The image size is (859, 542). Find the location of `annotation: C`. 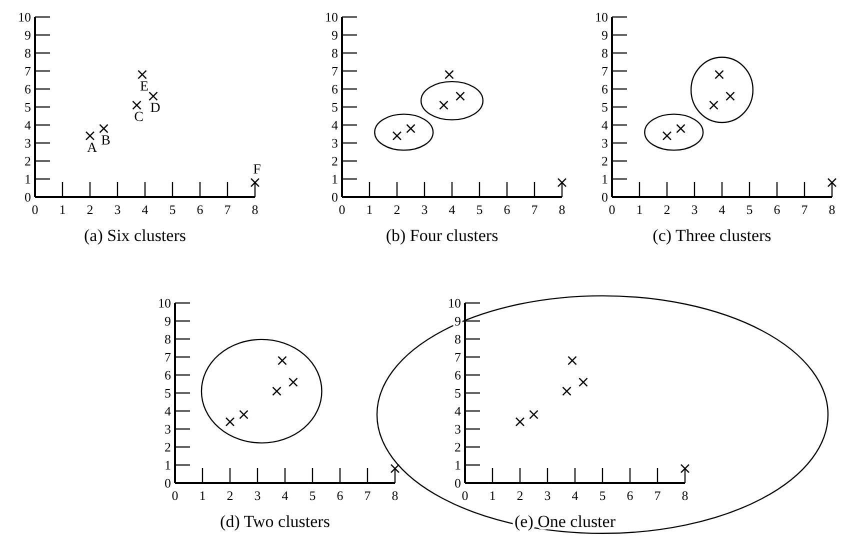

annotation: C is located at coordinates (139, 118).